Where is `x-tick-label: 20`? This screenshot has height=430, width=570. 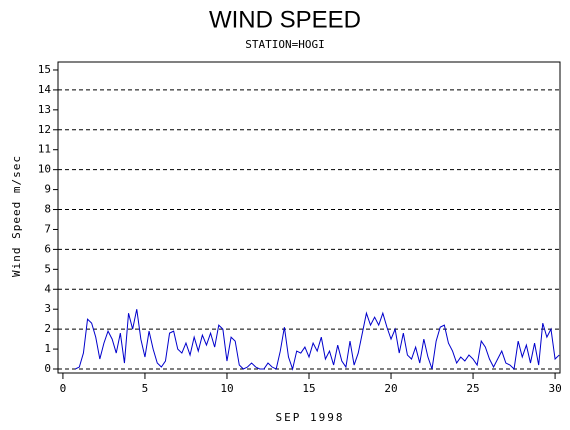 x-tick-label: 20 is located at coordinates (390, 388).